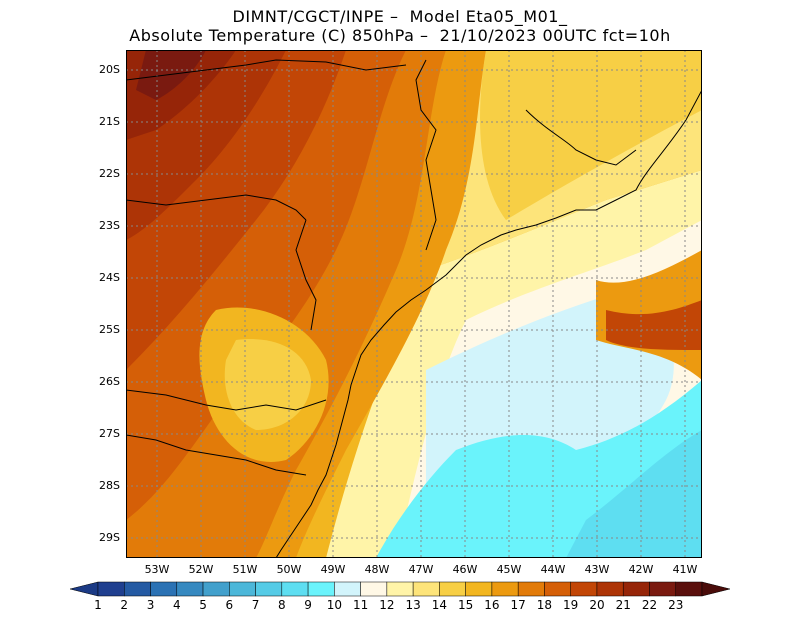 This screenshot has width=800, height=618. What do you see at coordinates (109, 537) in the screenshot?
I see `lat-tick-label: 29S` at bounding box center [109, 537].